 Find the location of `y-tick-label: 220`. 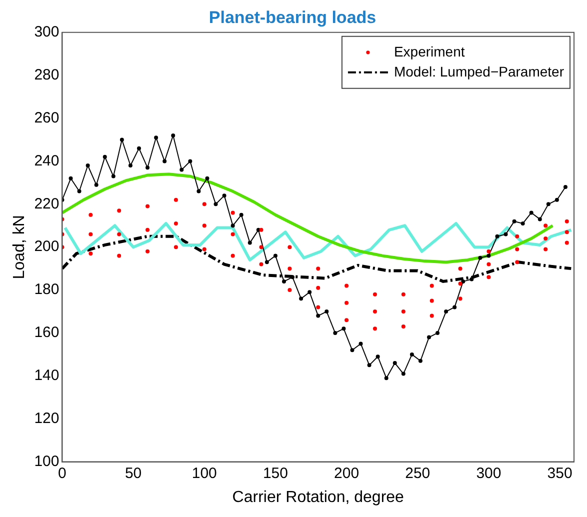

y-tick-label: 220 is located at coordinates (47, 203).